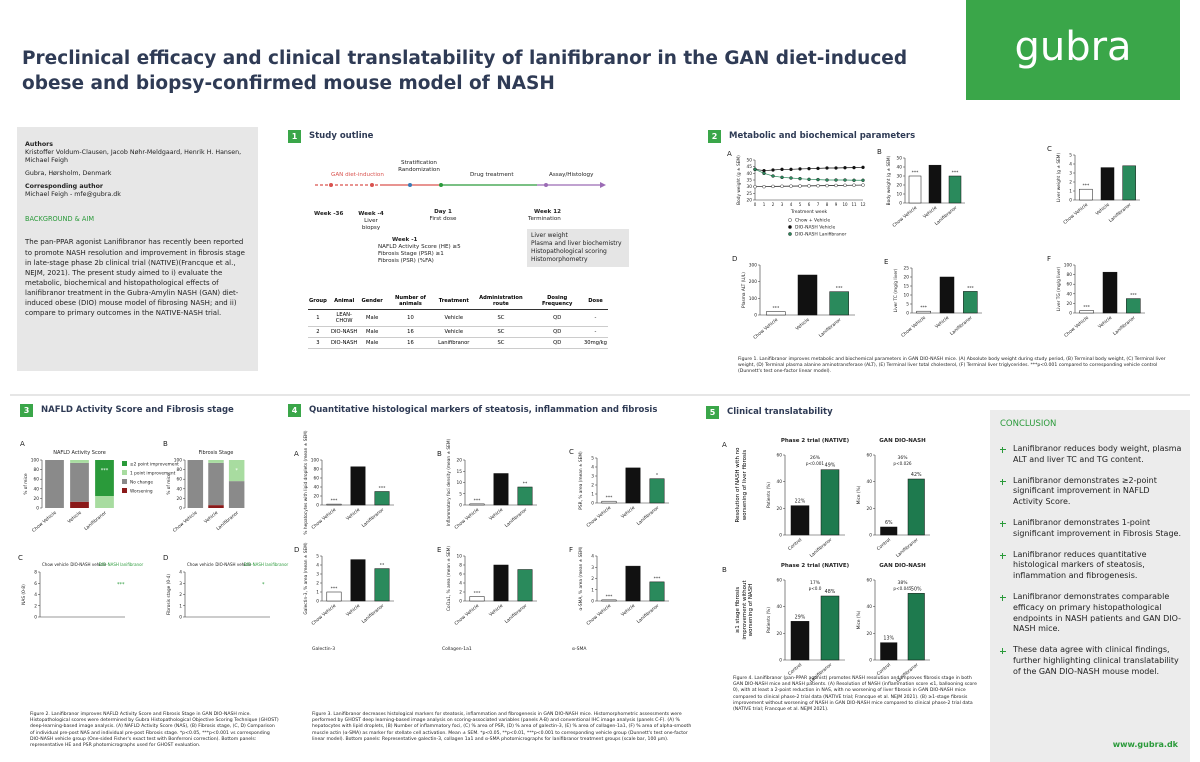 The image size is (1200, 762). Describe the element at coordinates (595, 343) in the screenshot. I see `table-cell: 30mg/kg` at that location.